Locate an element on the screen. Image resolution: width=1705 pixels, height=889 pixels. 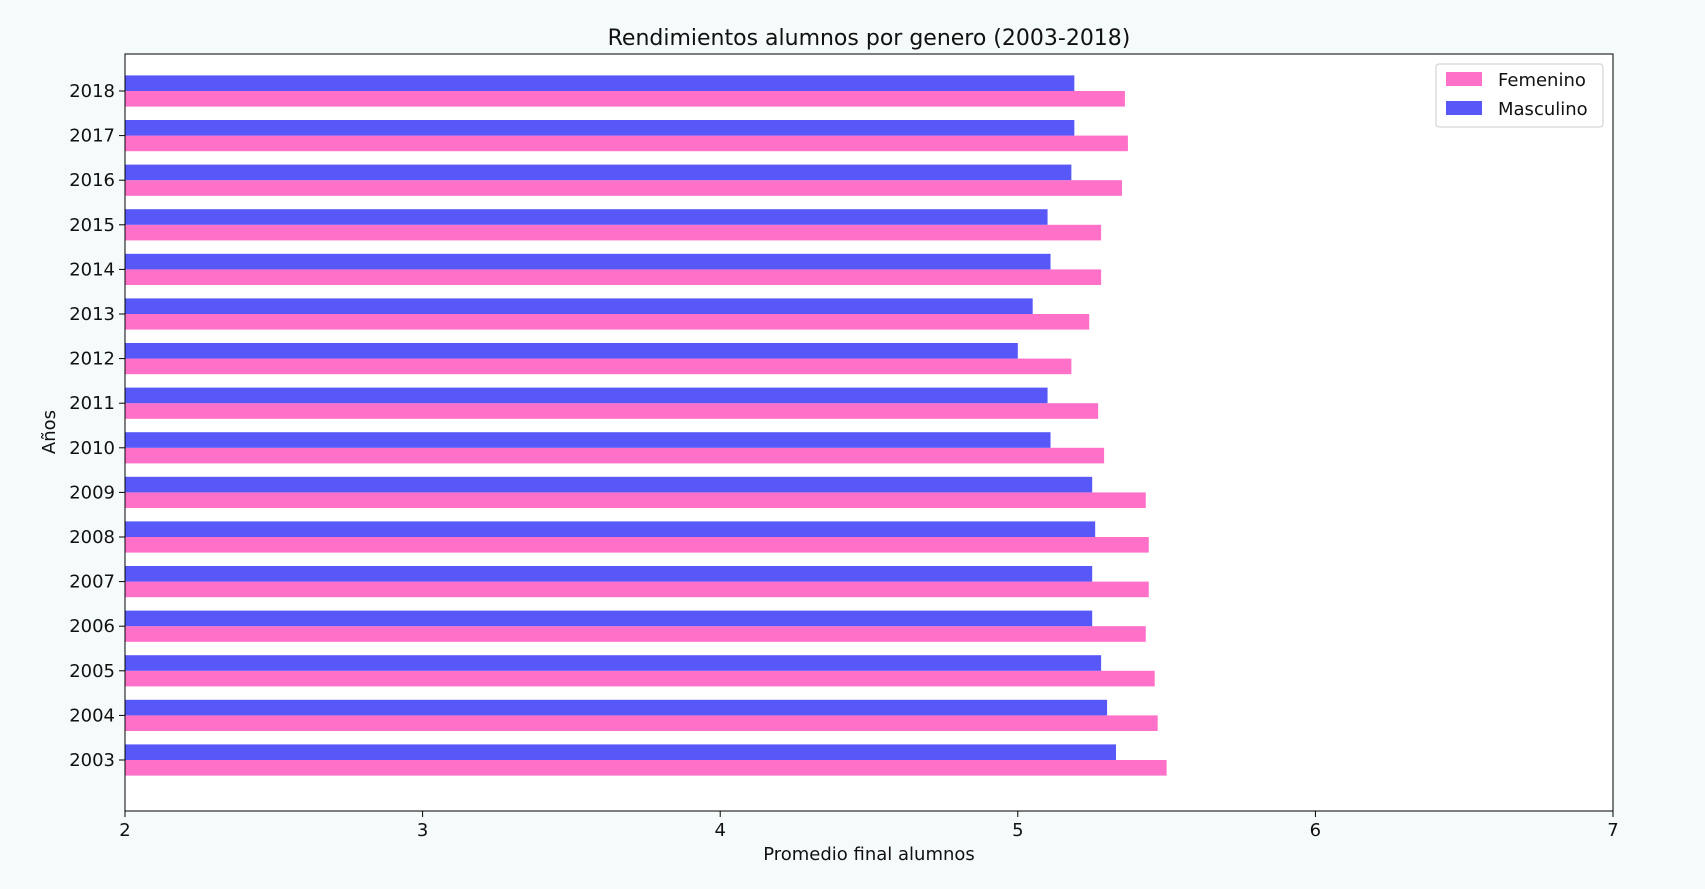
bar-masculino-2008 is located at coordinates (610, 529).